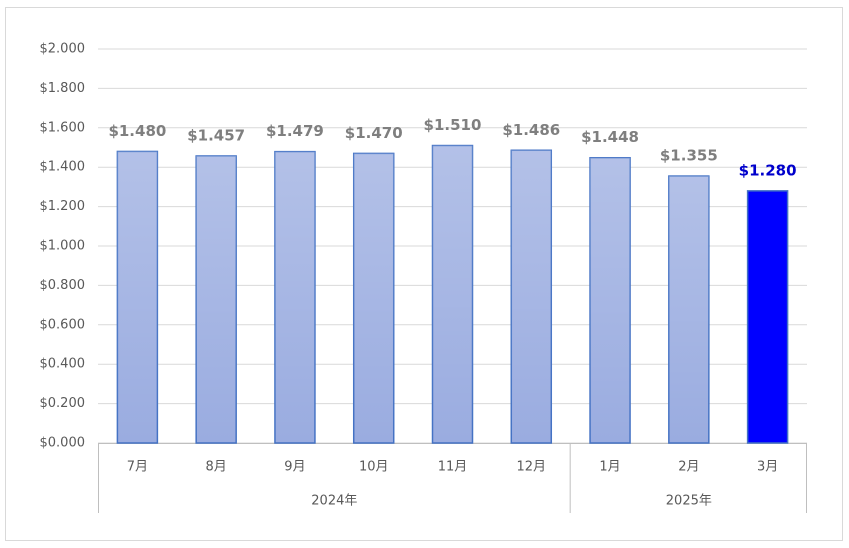 The width and height of the screenshot is (849, 548). I want to click on y-tick-label: $1.400, so click(63, 167).